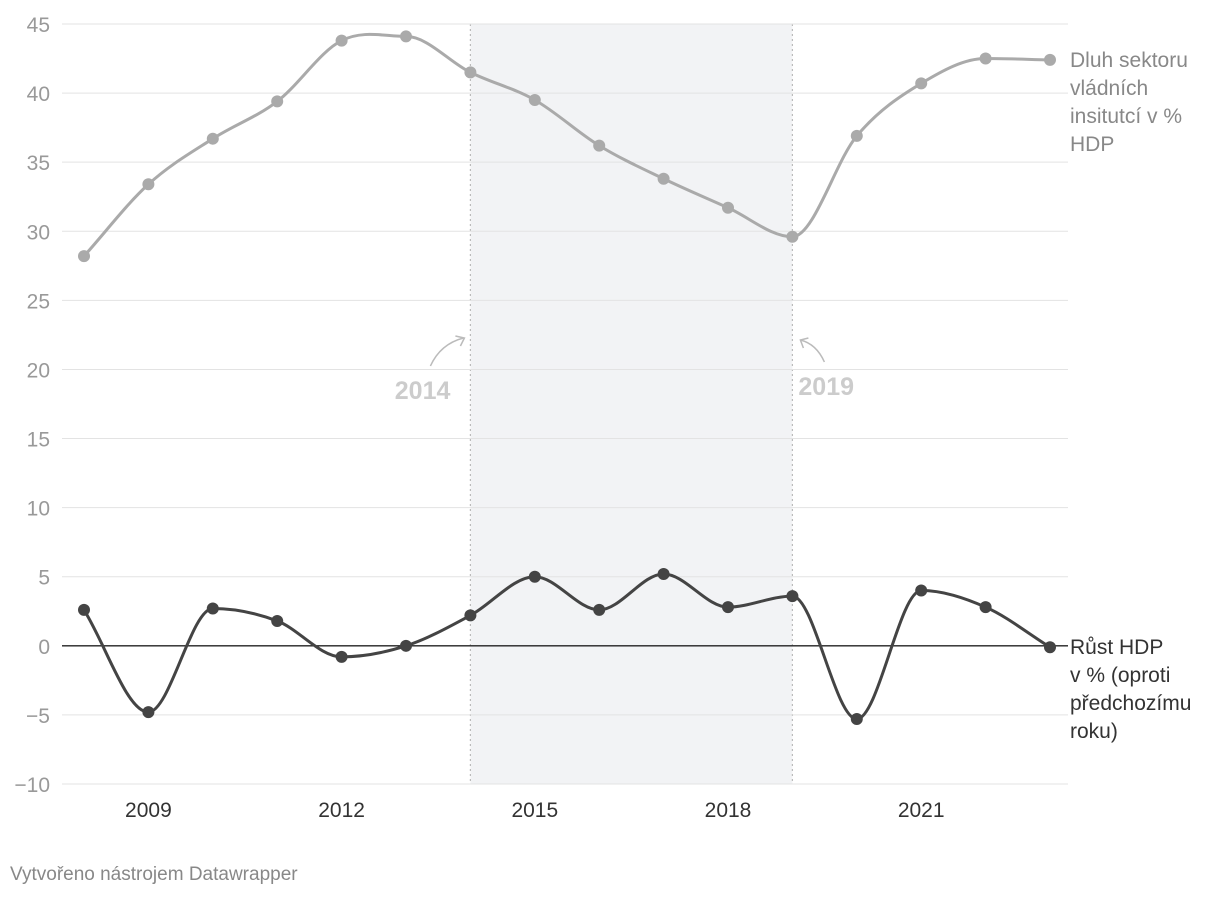 The height and width of the screenshot is (900, 1220). I want to click on y-tick-label: 35, so click(38, 163).